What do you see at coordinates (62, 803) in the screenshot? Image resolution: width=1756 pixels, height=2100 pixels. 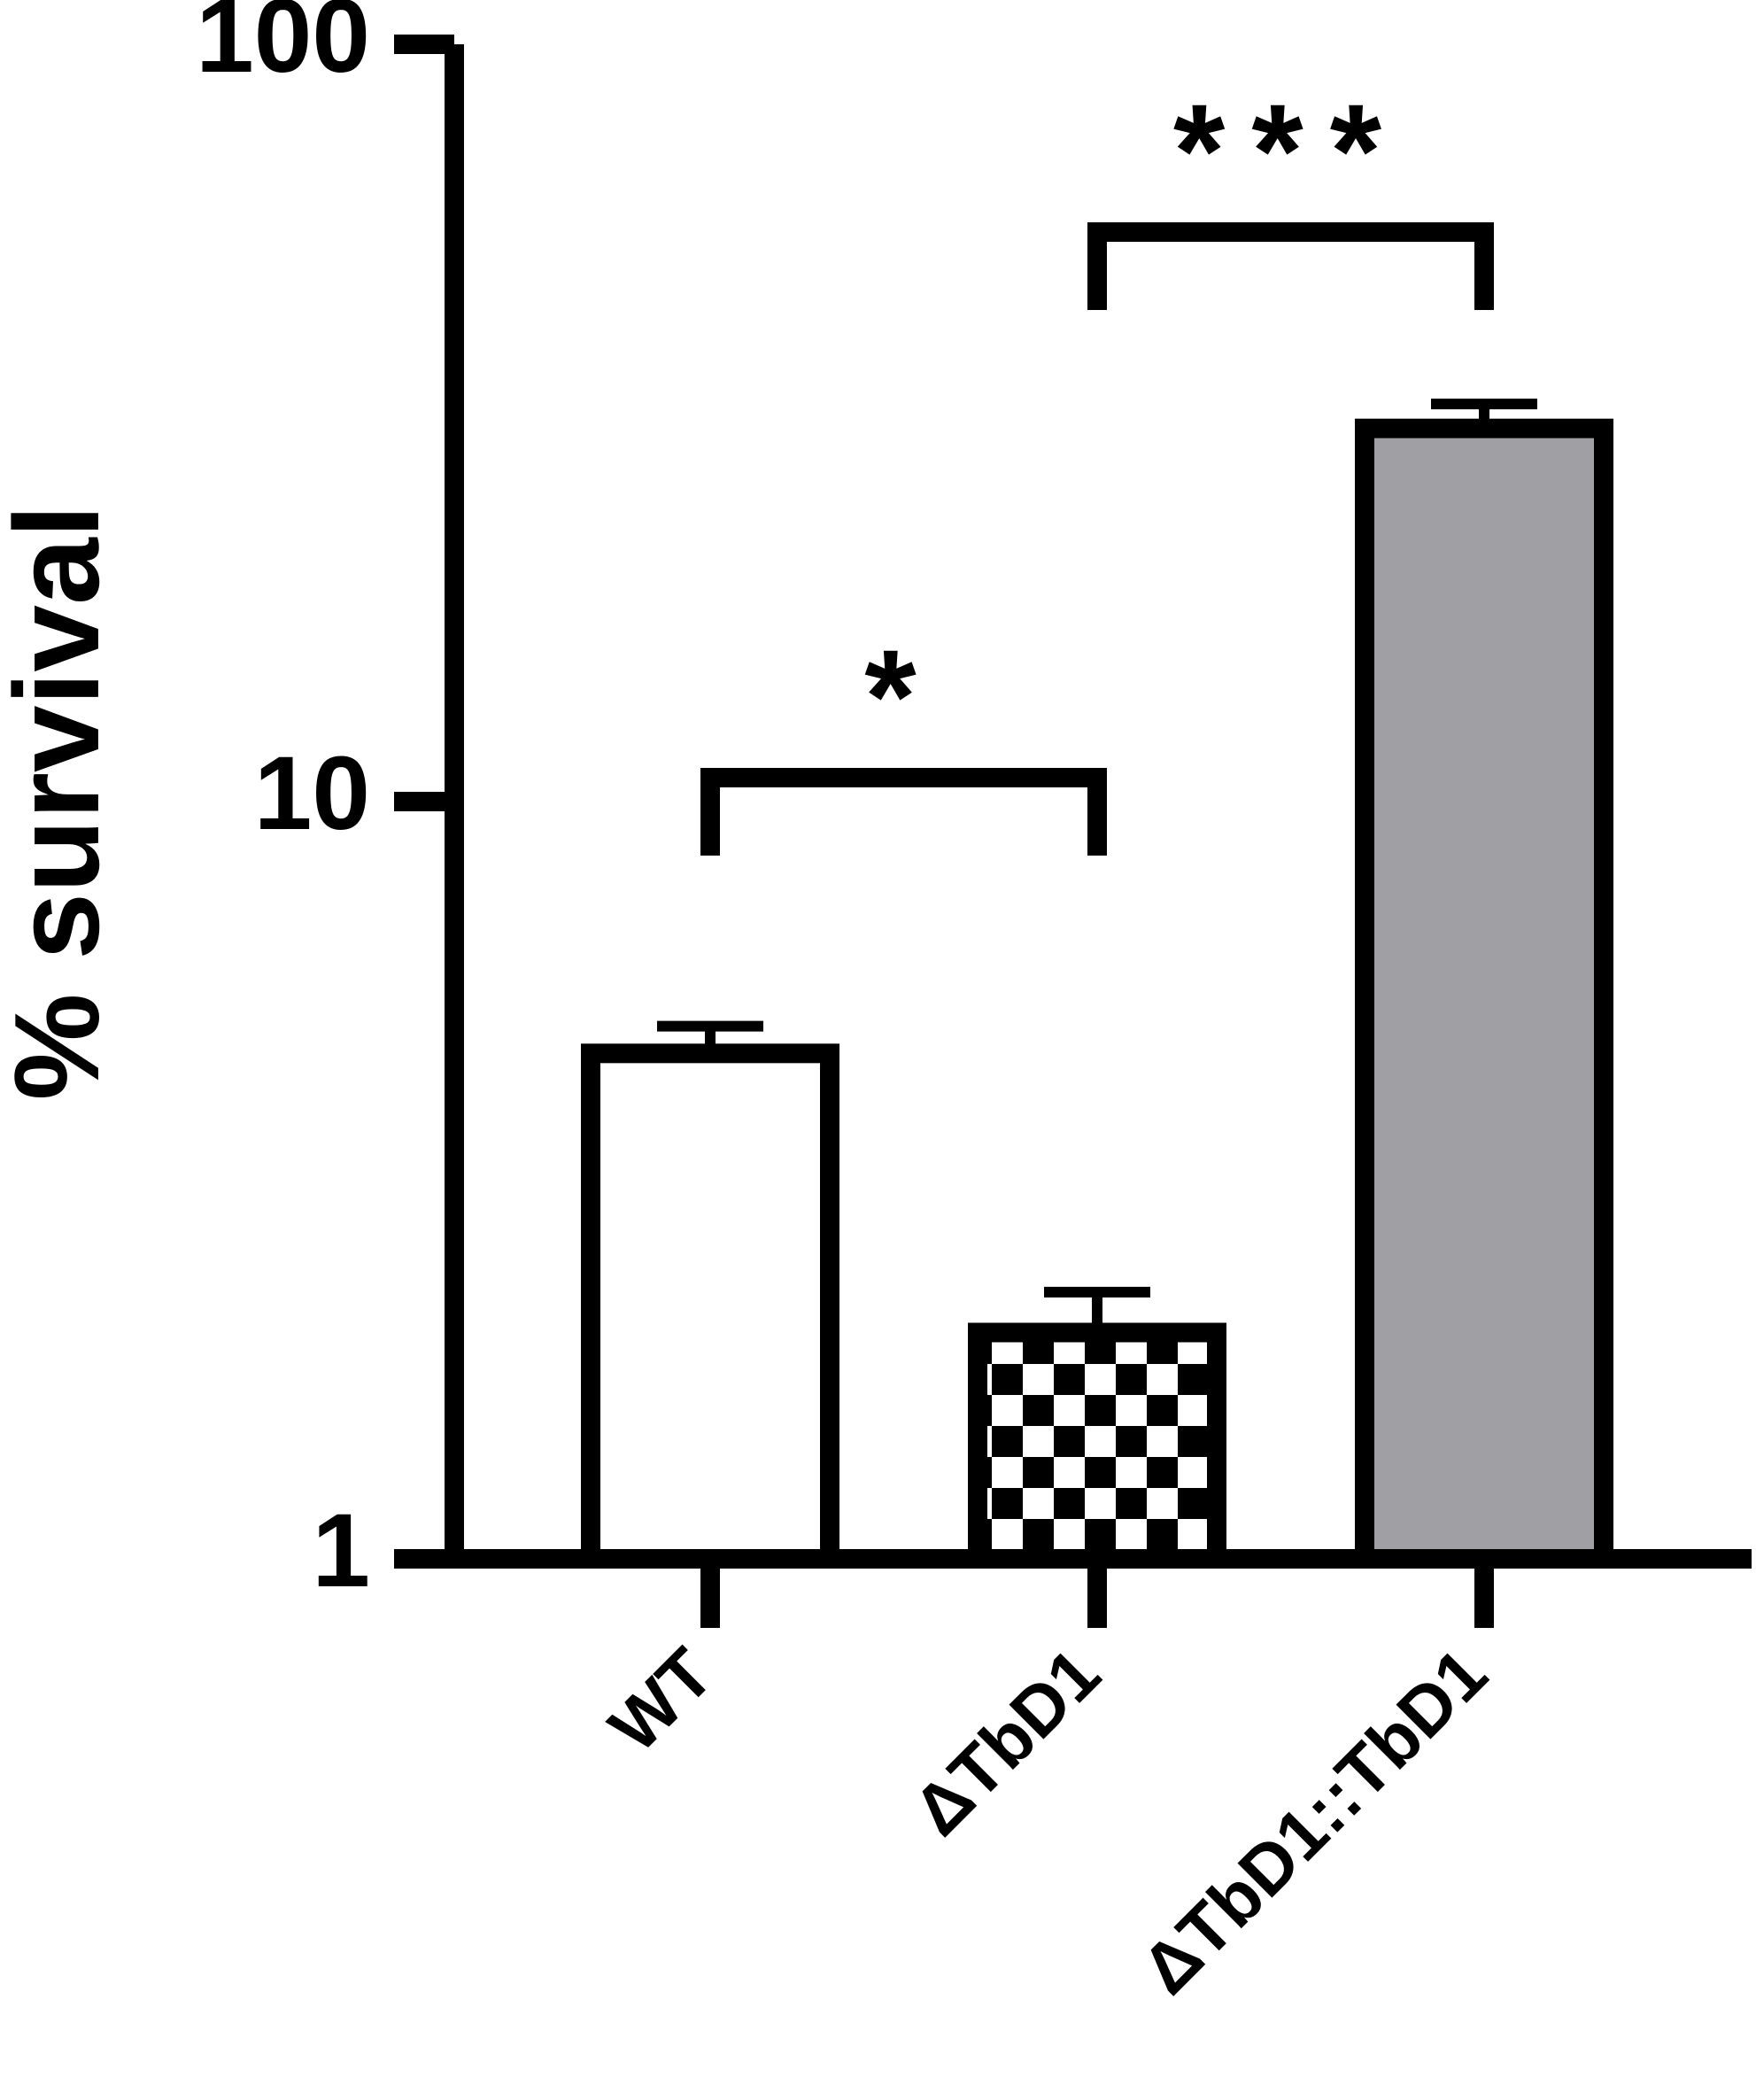 I see `y-axis-label: % survival` at bounding box center [62, 803].